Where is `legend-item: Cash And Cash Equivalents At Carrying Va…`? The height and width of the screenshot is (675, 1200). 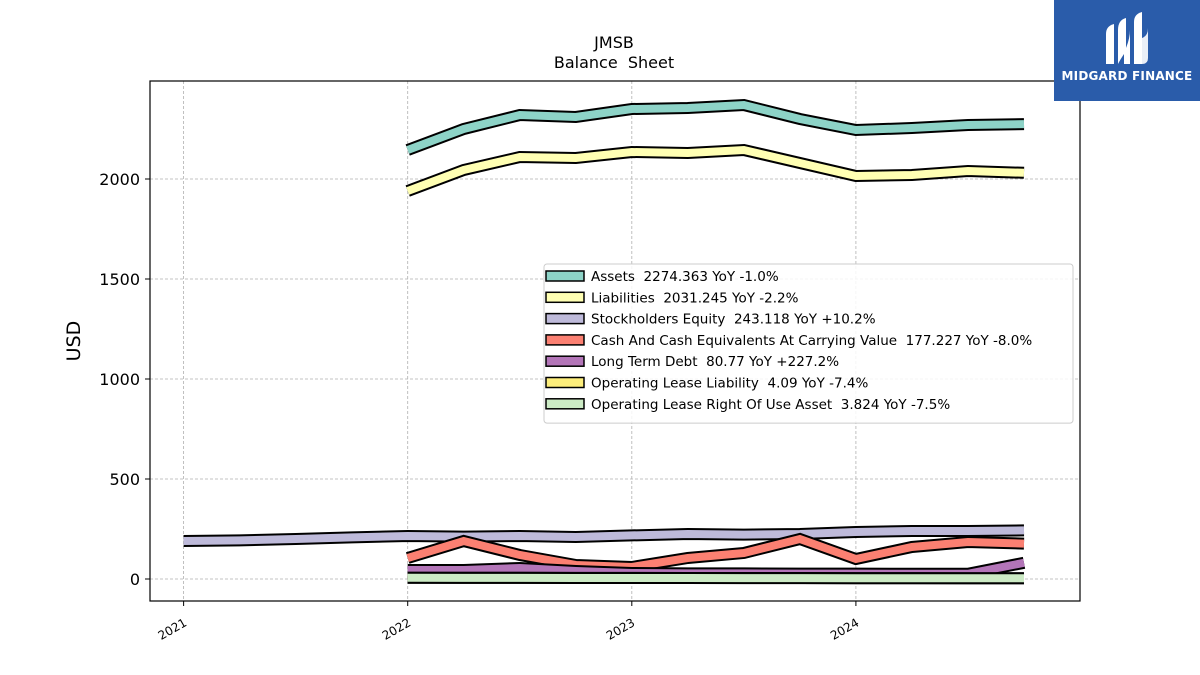
legend-item: Cash And Cash Equivalents At Carrying Va… is located at coordinates (788, 341).